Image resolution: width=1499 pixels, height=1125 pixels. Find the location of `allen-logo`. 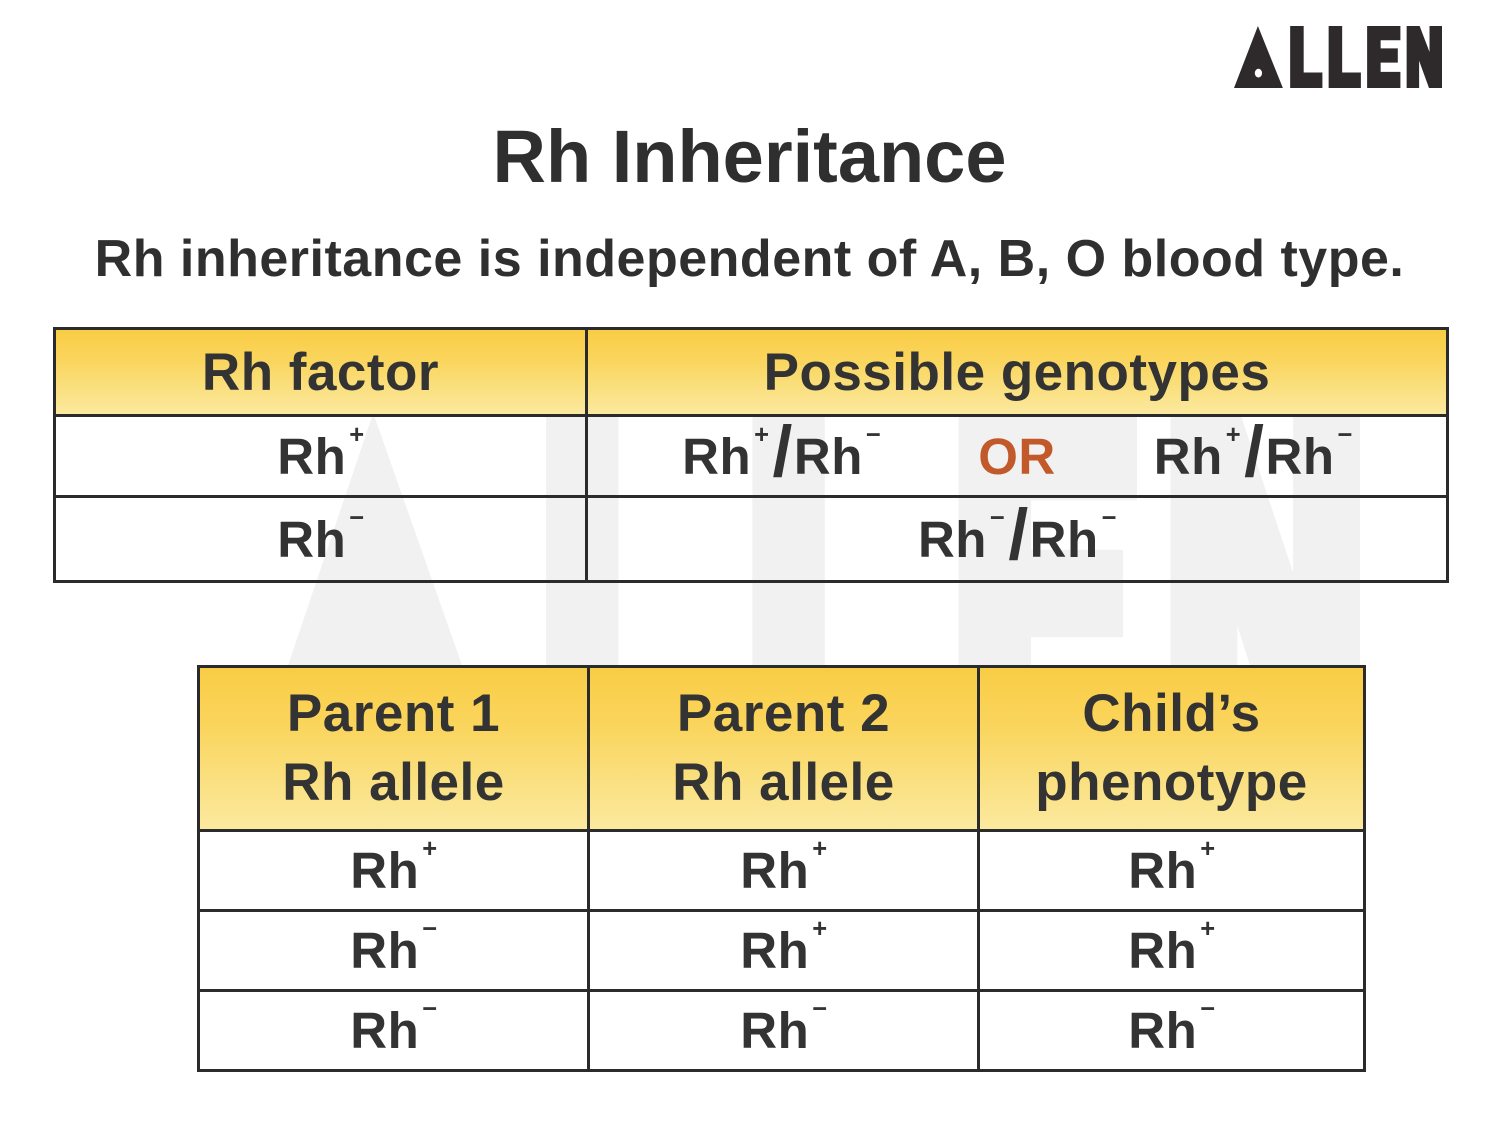

allen-logo is located at coordinates (1338, 57).